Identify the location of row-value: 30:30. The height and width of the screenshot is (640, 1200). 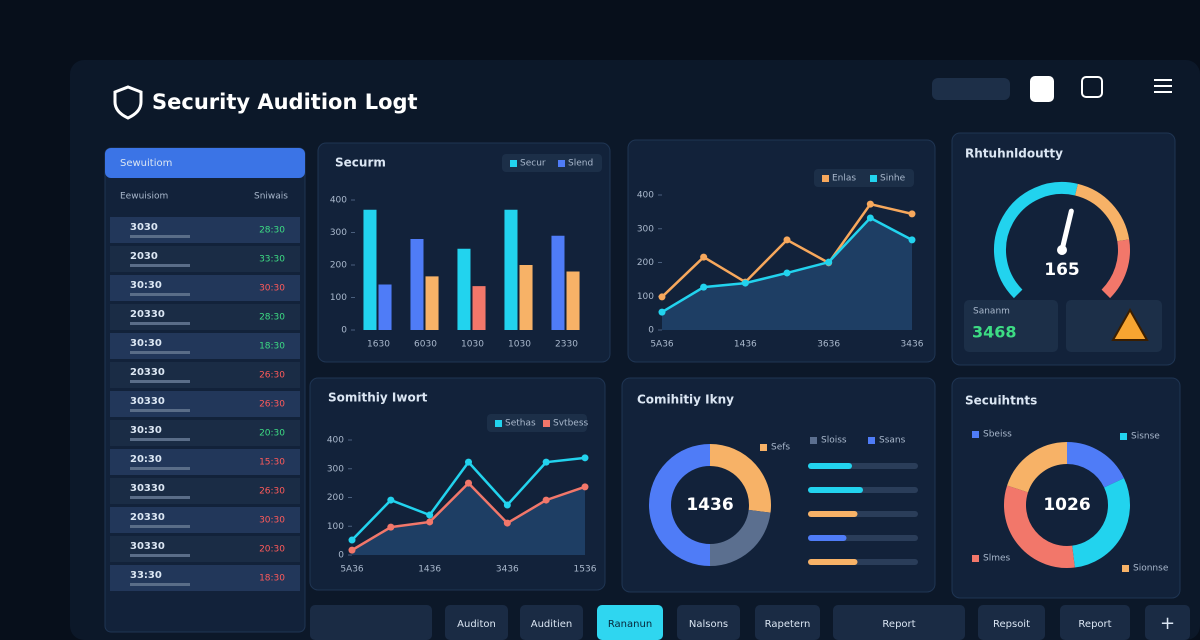
(272, 521).